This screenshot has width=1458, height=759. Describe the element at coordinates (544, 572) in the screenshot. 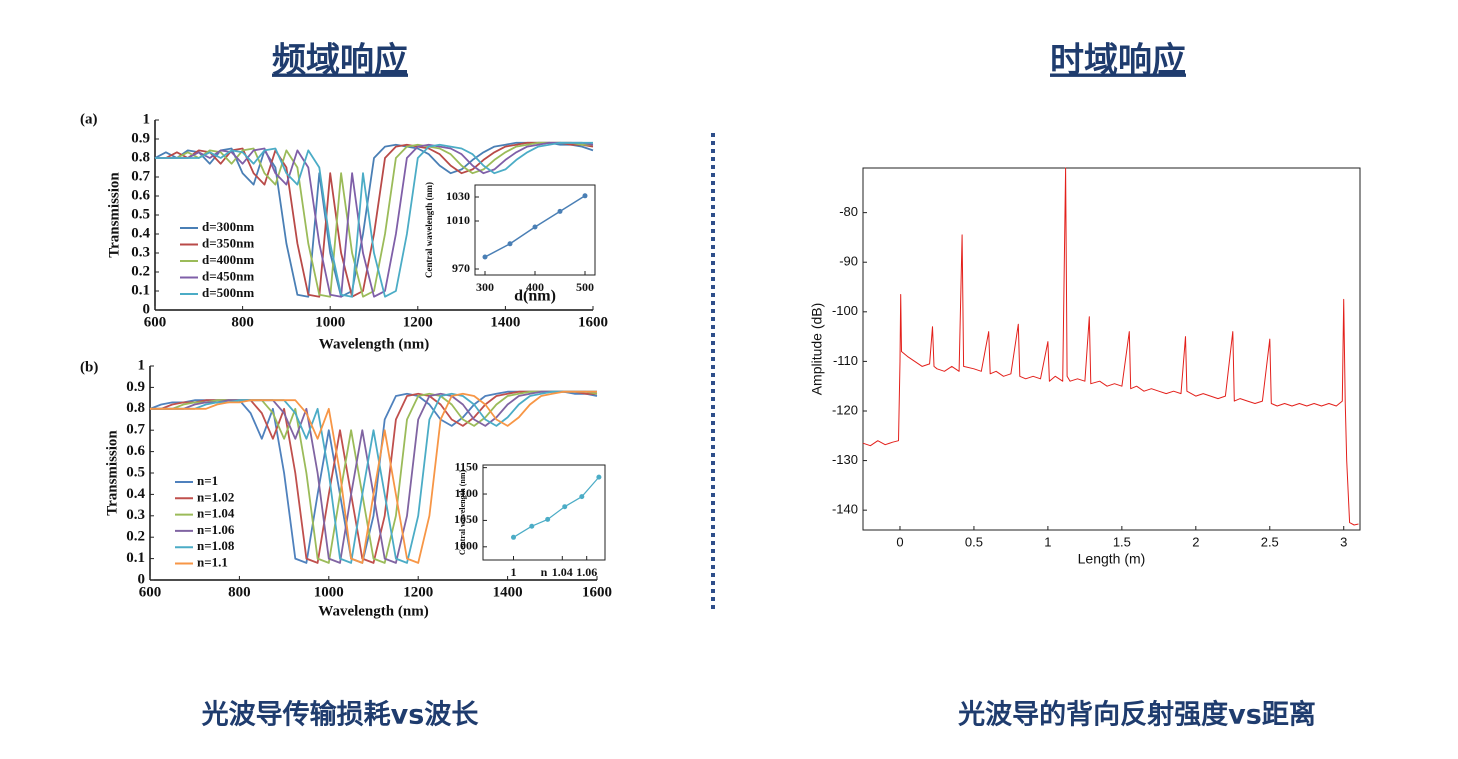

I see `x-axis-label: n` at that location.